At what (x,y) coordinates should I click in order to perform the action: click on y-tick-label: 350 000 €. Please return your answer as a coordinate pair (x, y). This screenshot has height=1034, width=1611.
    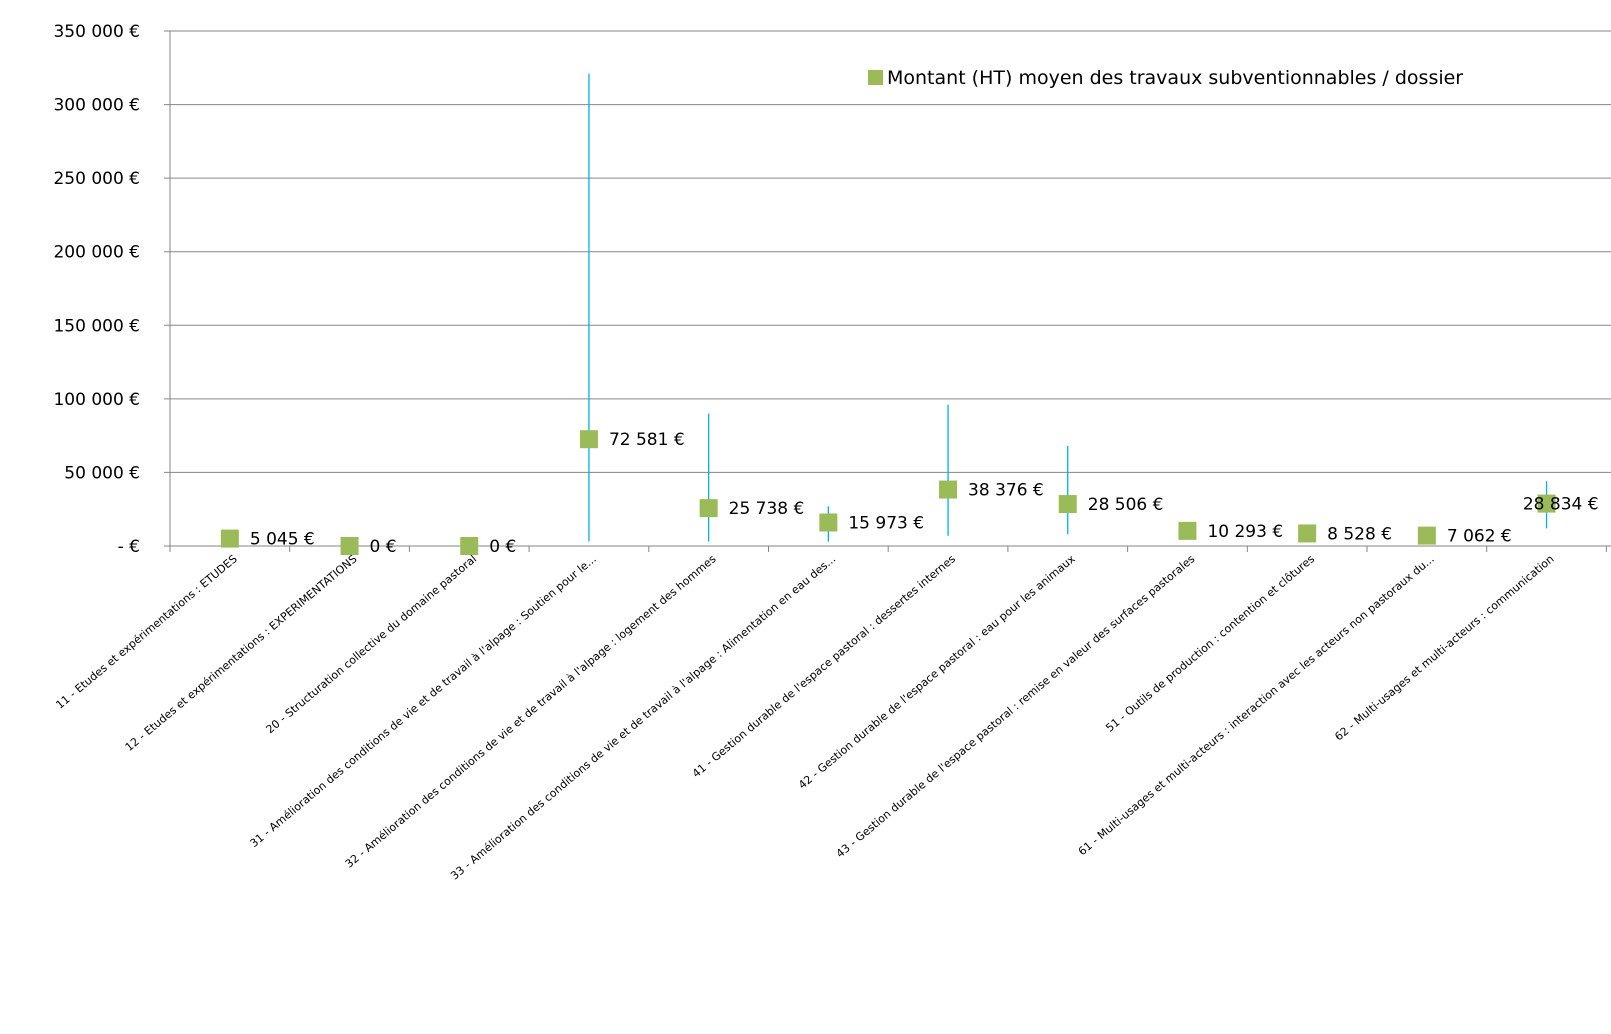
    Looking at the image, I should click on (96, 32).